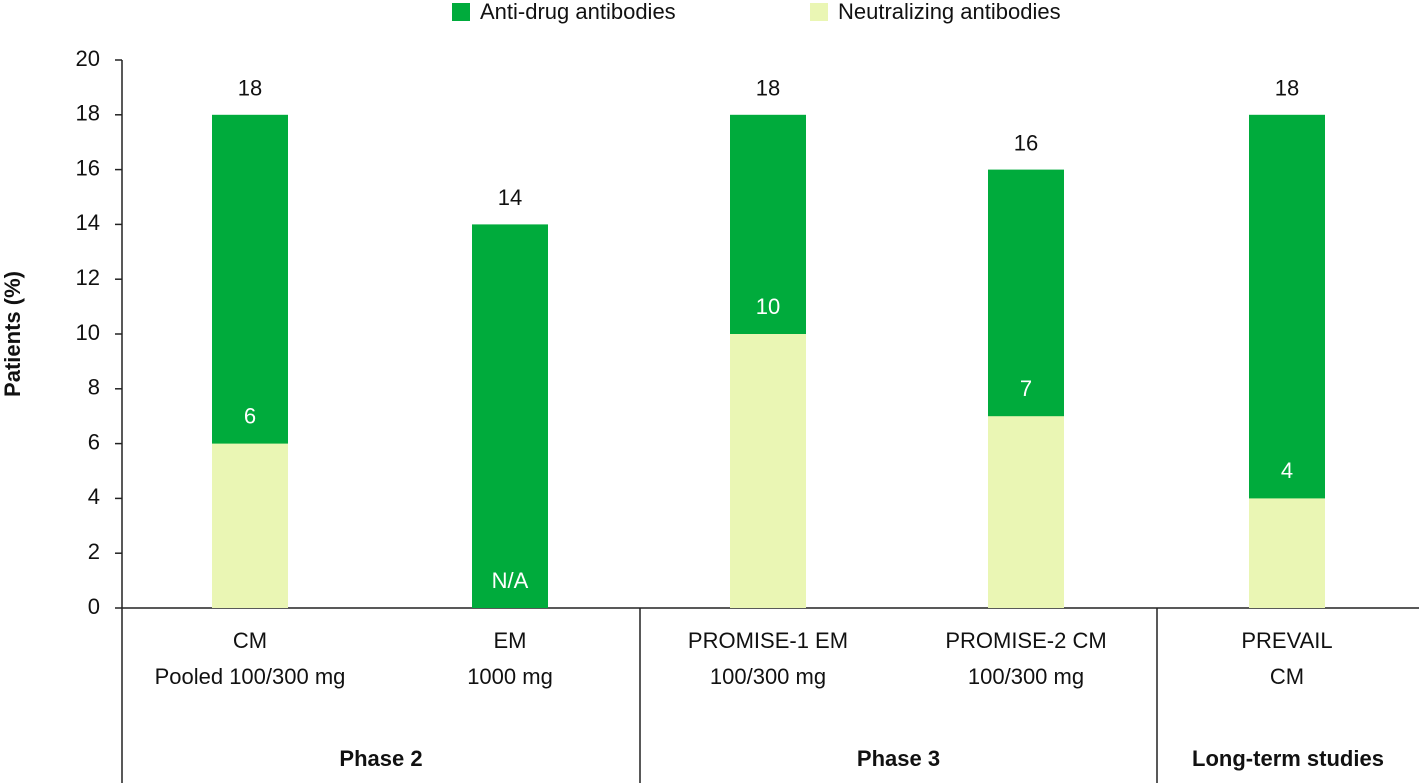 This screenshot has height=783, width=1419. What do you see at coordinates (768, 640) in the screenshot?
I see `x-tick-label: PROMISE-1 EM` at bounding box center [768, 640].